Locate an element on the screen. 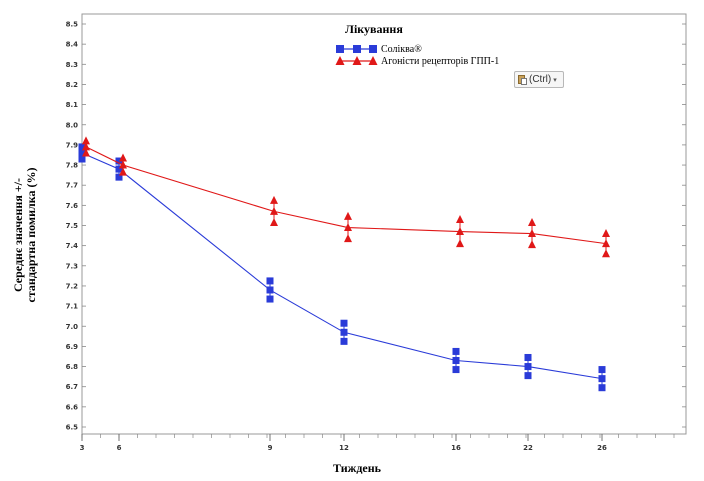  y-tick-label-13: 7.8 is located at coordinates (72, 166).